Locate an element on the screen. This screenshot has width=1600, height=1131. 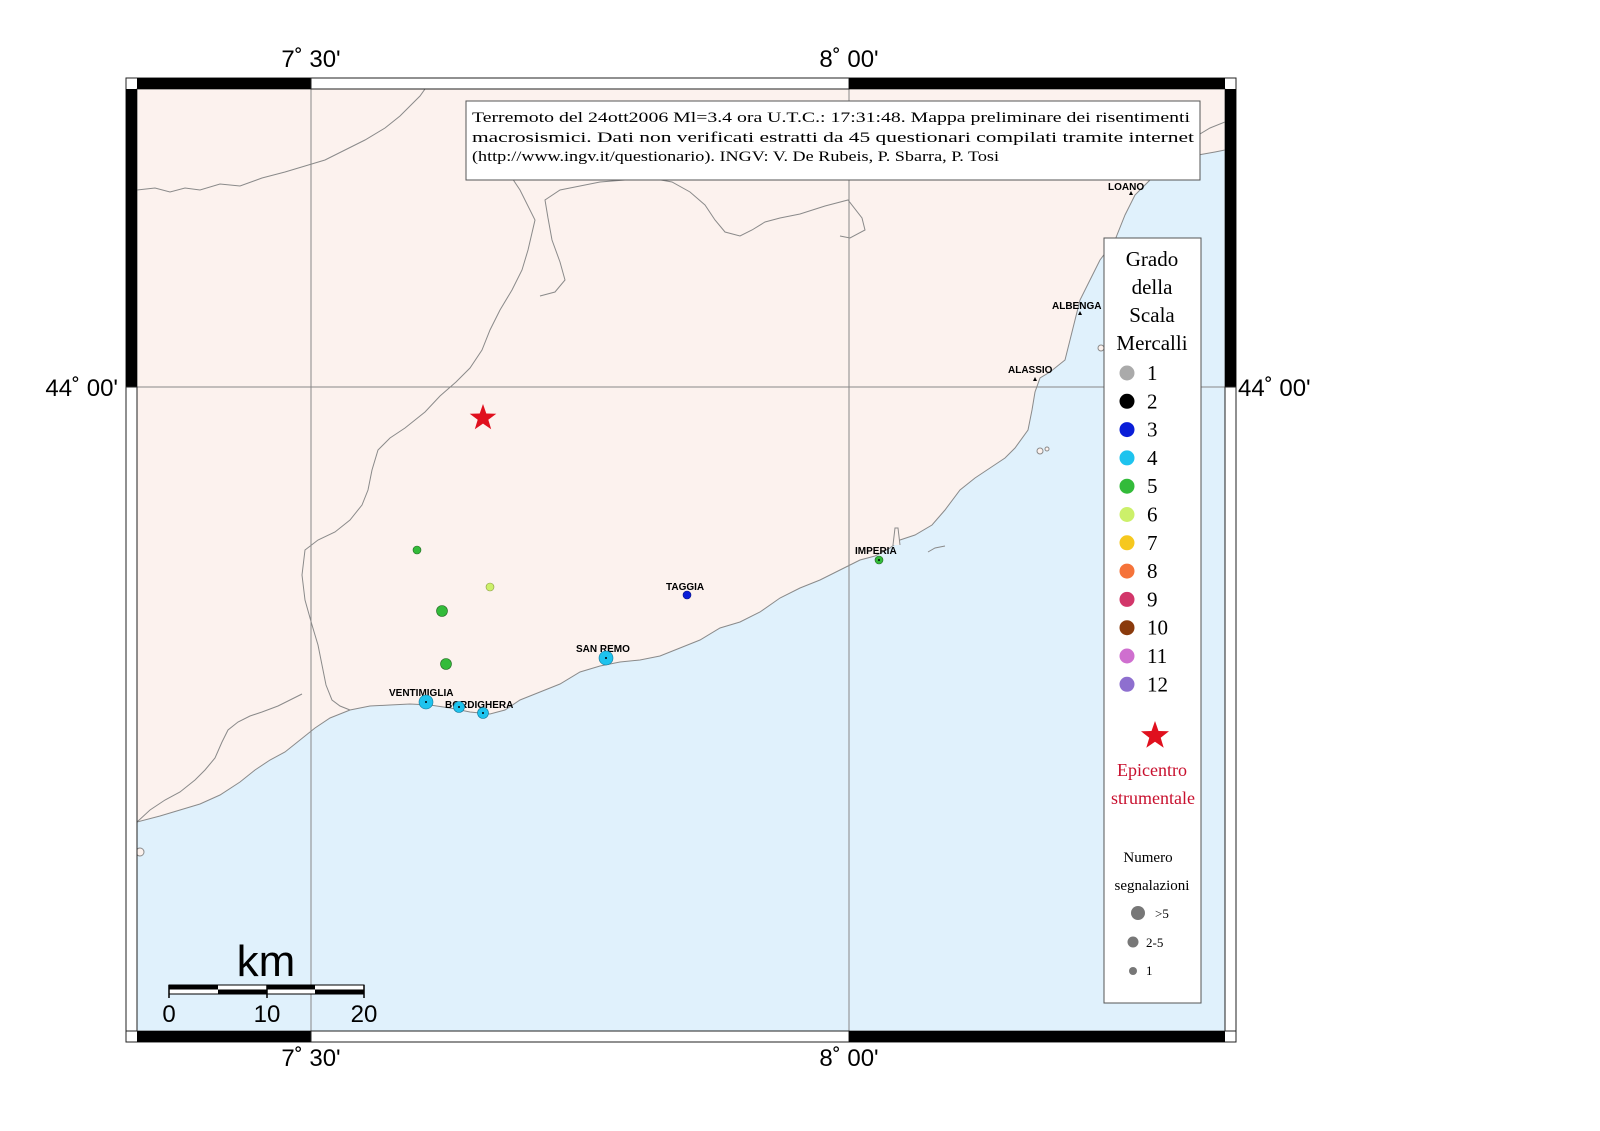
town-label-imperia: IMPERIA is located at coordinates (876, 551).